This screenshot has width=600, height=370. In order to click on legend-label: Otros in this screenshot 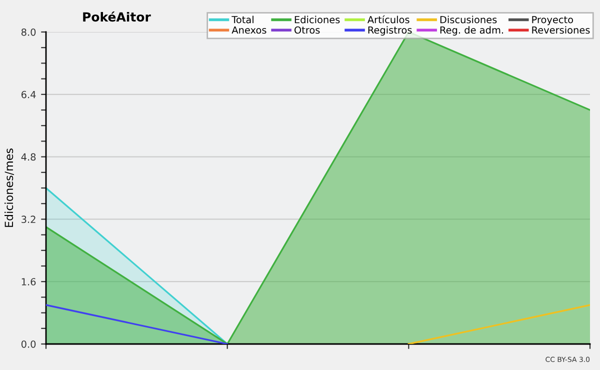, I will do `click(307, 30)`.